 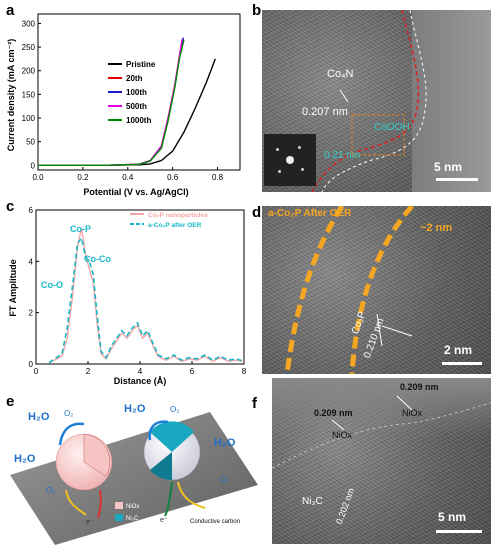 What do you see at coordinates (136, 92) in the screenshot?
I see `legend-label-2: 100th` at bounding box center [136, 92].